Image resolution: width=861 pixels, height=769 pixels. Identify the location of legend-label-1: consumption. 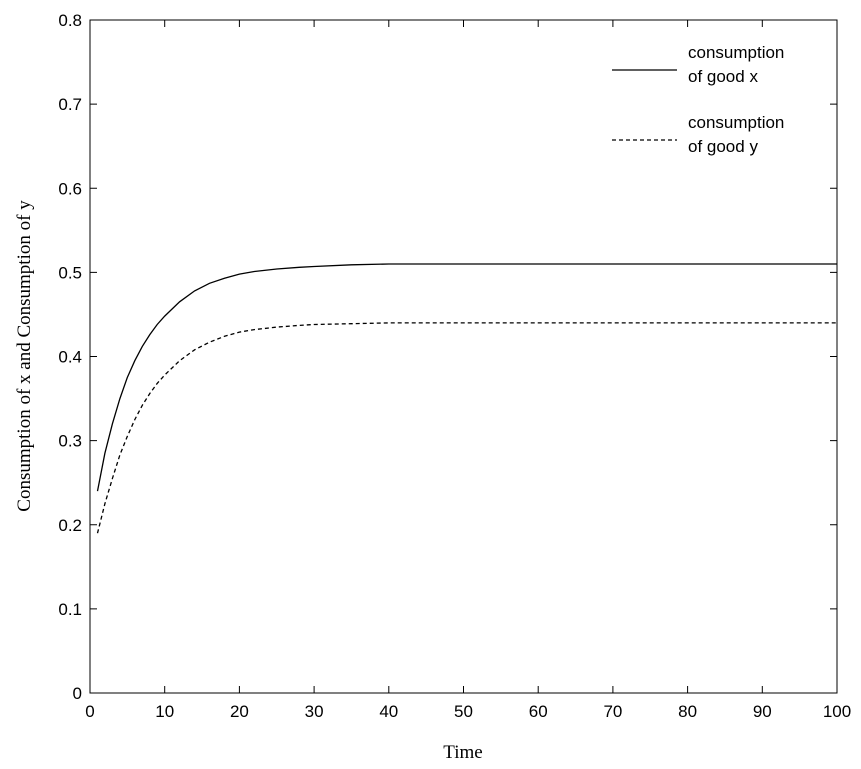
(736, 52).